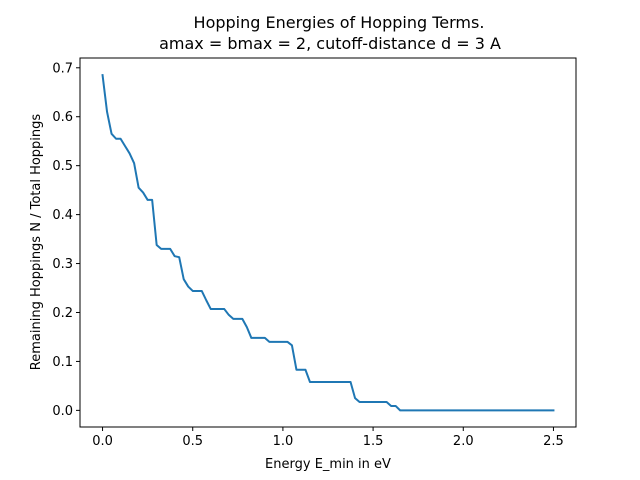  Describe the element at coordinates (283, 441) in the screenshot. I see `x-tick-label: 1.0` at that location.